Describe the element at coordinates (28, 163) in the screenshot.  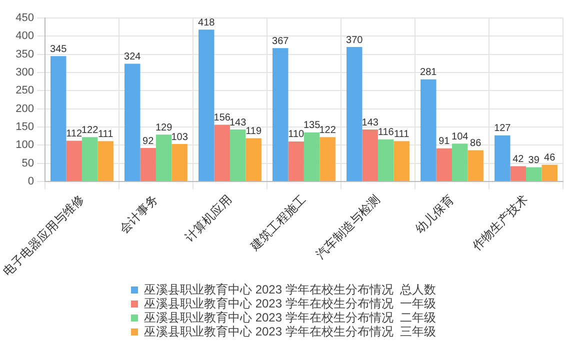
I see `y-tick-label: 50` at that location.